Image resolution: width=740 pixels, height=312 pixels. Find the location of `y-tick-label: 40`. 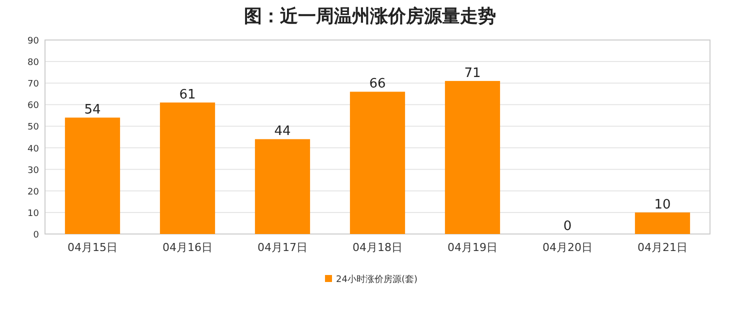

y-tick-label: 40 is located at coordinates (34, 149).